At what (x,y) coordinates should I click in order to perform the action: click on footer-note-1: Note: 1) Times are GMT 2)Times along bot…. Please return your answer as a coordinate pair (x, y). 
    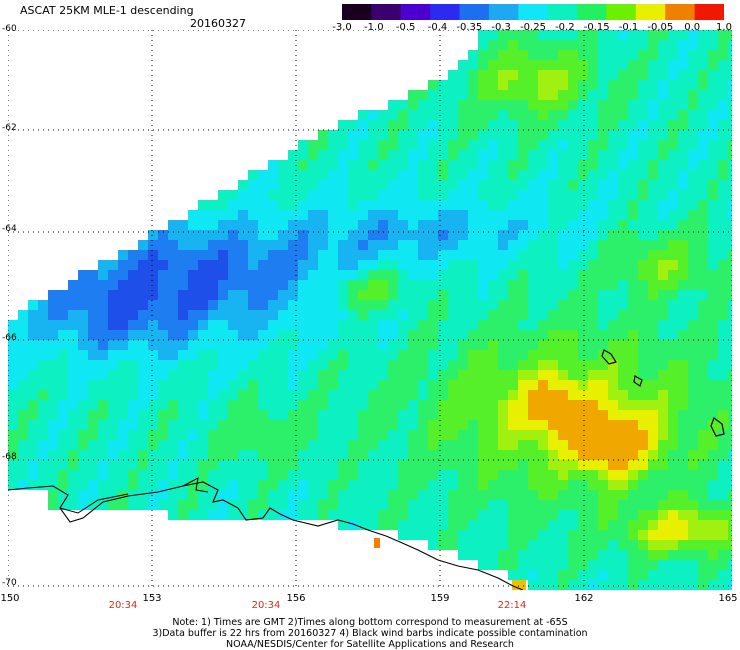
    Looking at the image, I should click on (370, 622).